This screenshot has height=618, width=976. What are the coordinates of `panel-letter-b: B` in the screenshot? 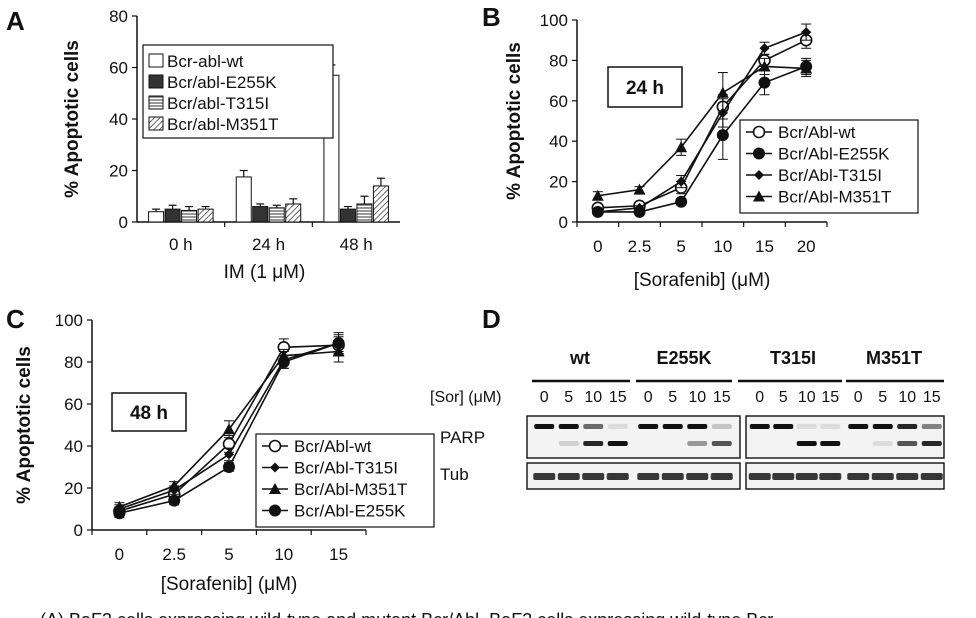 It's located at (491, 17).